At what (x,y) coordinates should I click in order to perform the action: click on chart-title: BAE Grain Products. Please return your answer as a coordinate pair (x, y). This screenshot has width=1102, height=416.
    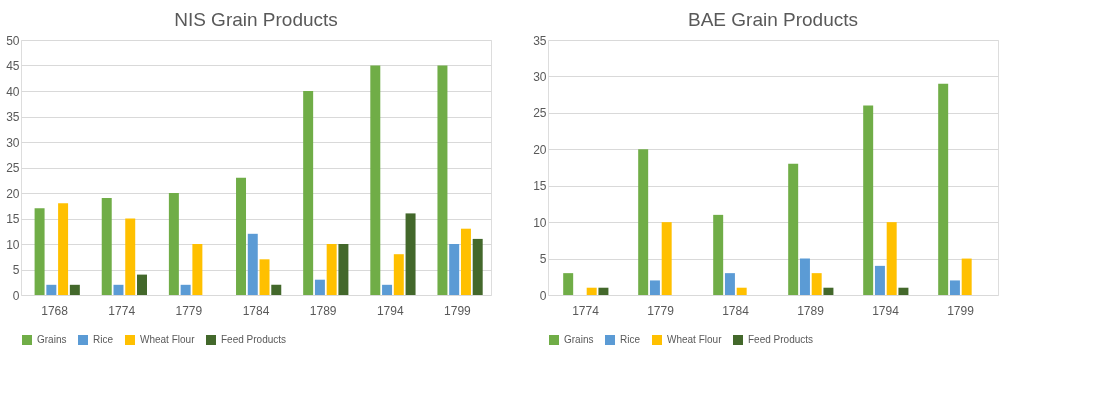
    Looking at the image, I should click on (773, 19).